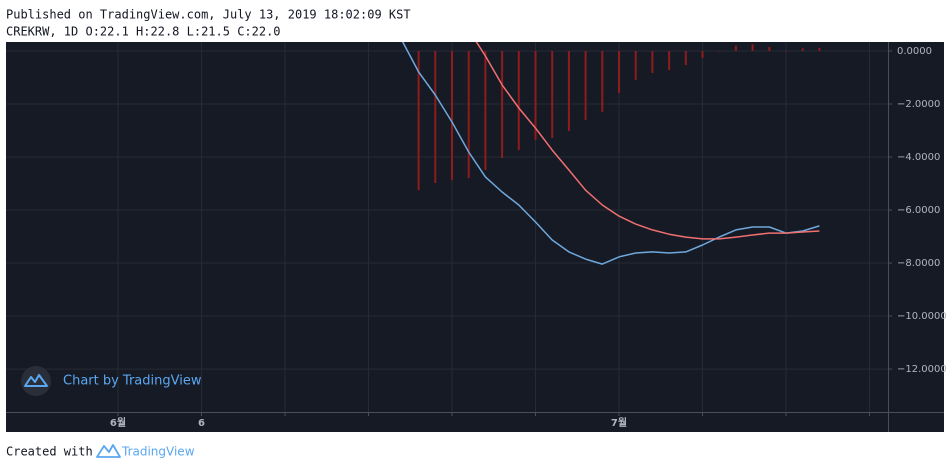 Image resolution: width=950 pixels, height=468 pixels. What do you see at coordinates (918, 104) in the screenshot?
I see `y-tick-label: −2.0000` at bounding box center [918, 104].